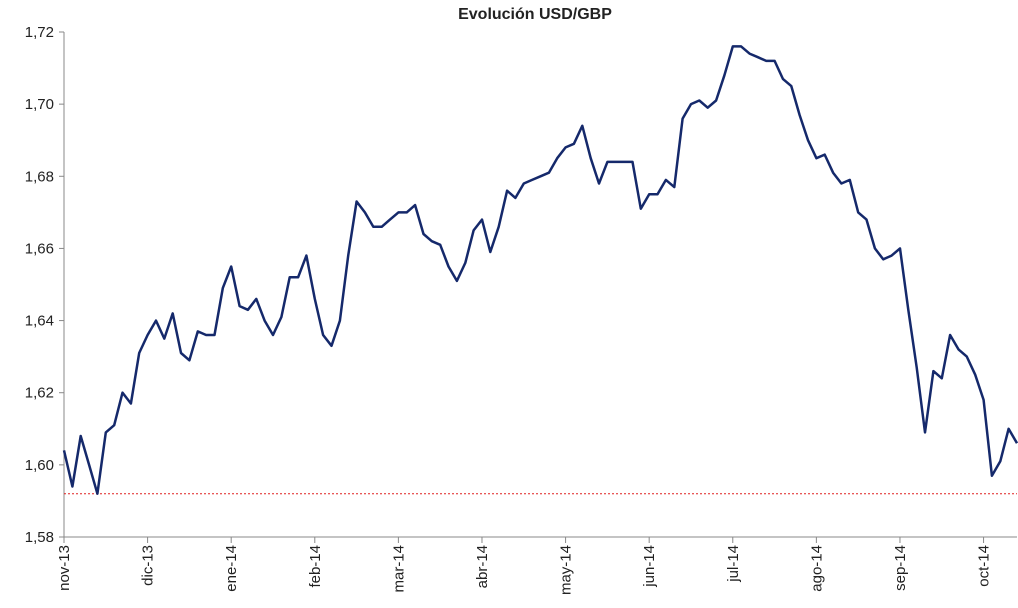 The width and height of the screenshot is (1018, 608). I want to click on x-tick-label: may-14, so click(566, 570).